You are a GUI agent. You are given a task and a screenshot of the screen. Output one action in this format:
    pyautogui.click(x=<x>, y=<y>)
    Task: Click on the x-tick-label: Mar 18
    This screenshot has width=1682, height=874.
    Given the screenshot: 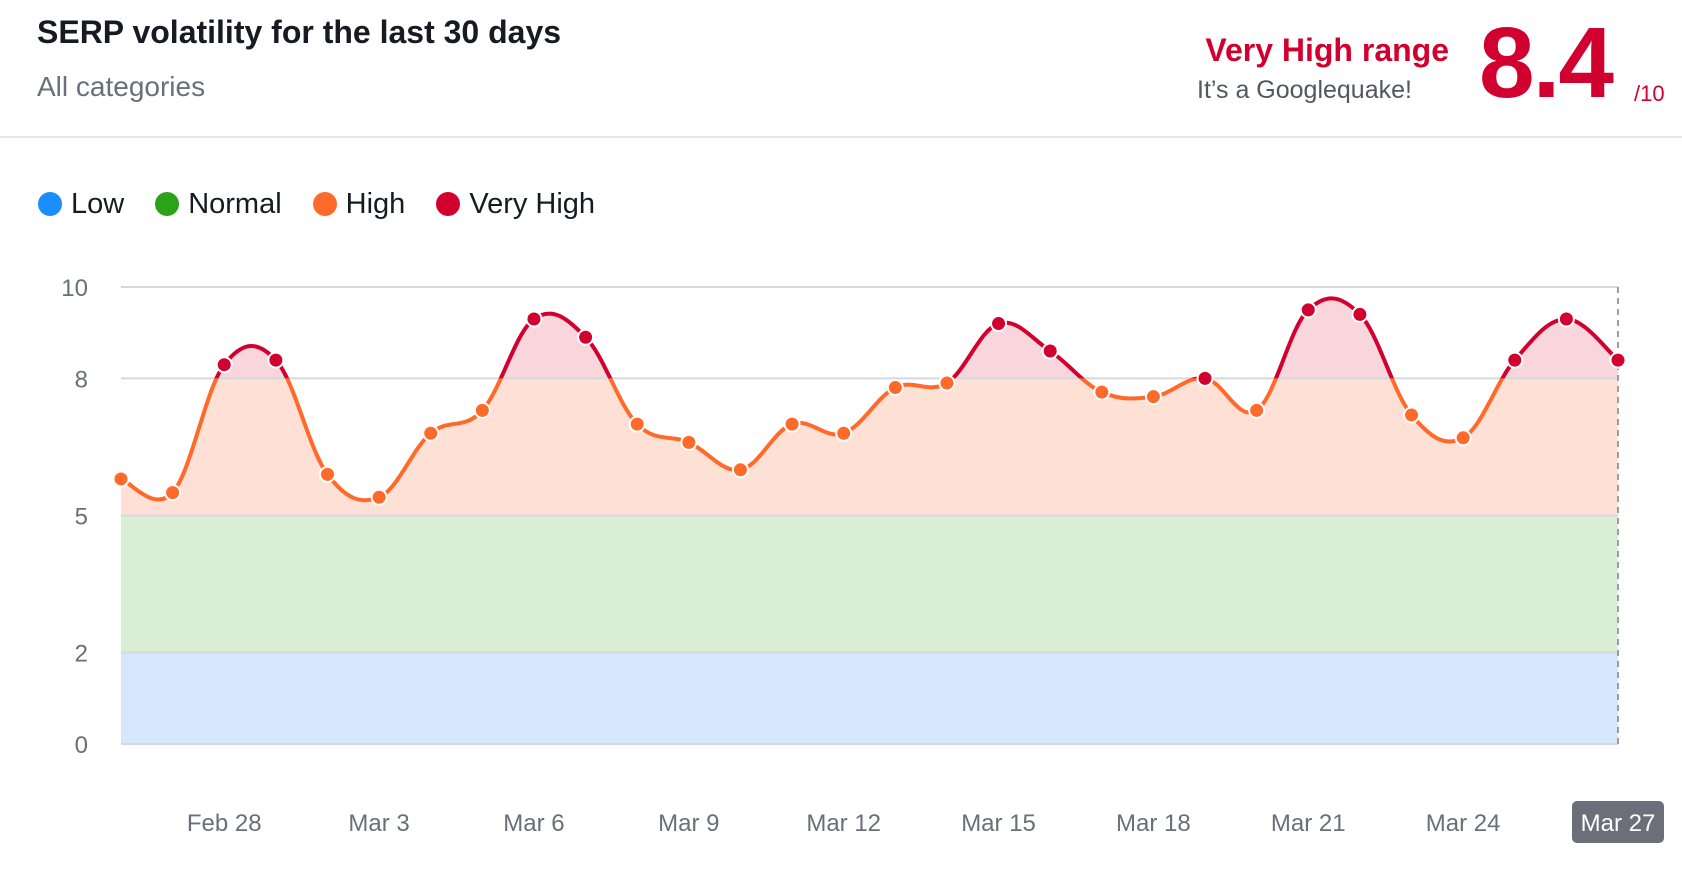 What is the action you would take?
    pyautogui.click(x=1153, y=823)
    